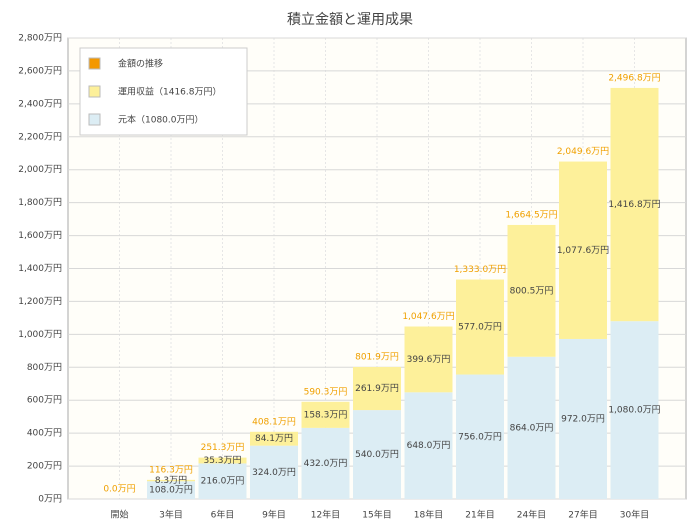  Describe the element at coordinates (171, 469) in the screenshot. I see `total-label: 116.3万円` at that location.